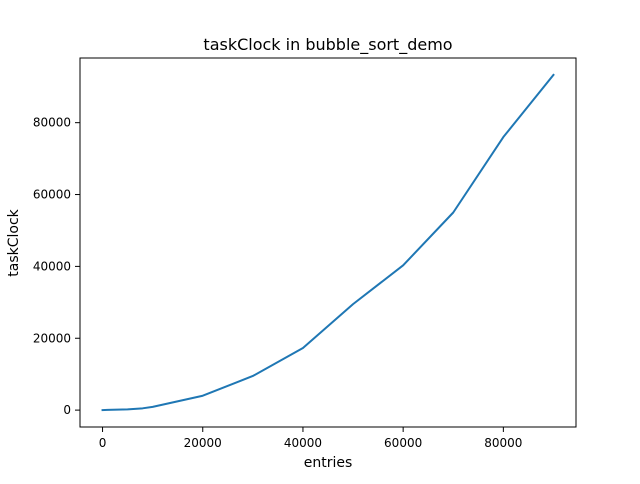 The image size is (640, 484). Describe the element at coordinates (328, 463) in the screenshot. I see `x-axis-label: entries` at that location.